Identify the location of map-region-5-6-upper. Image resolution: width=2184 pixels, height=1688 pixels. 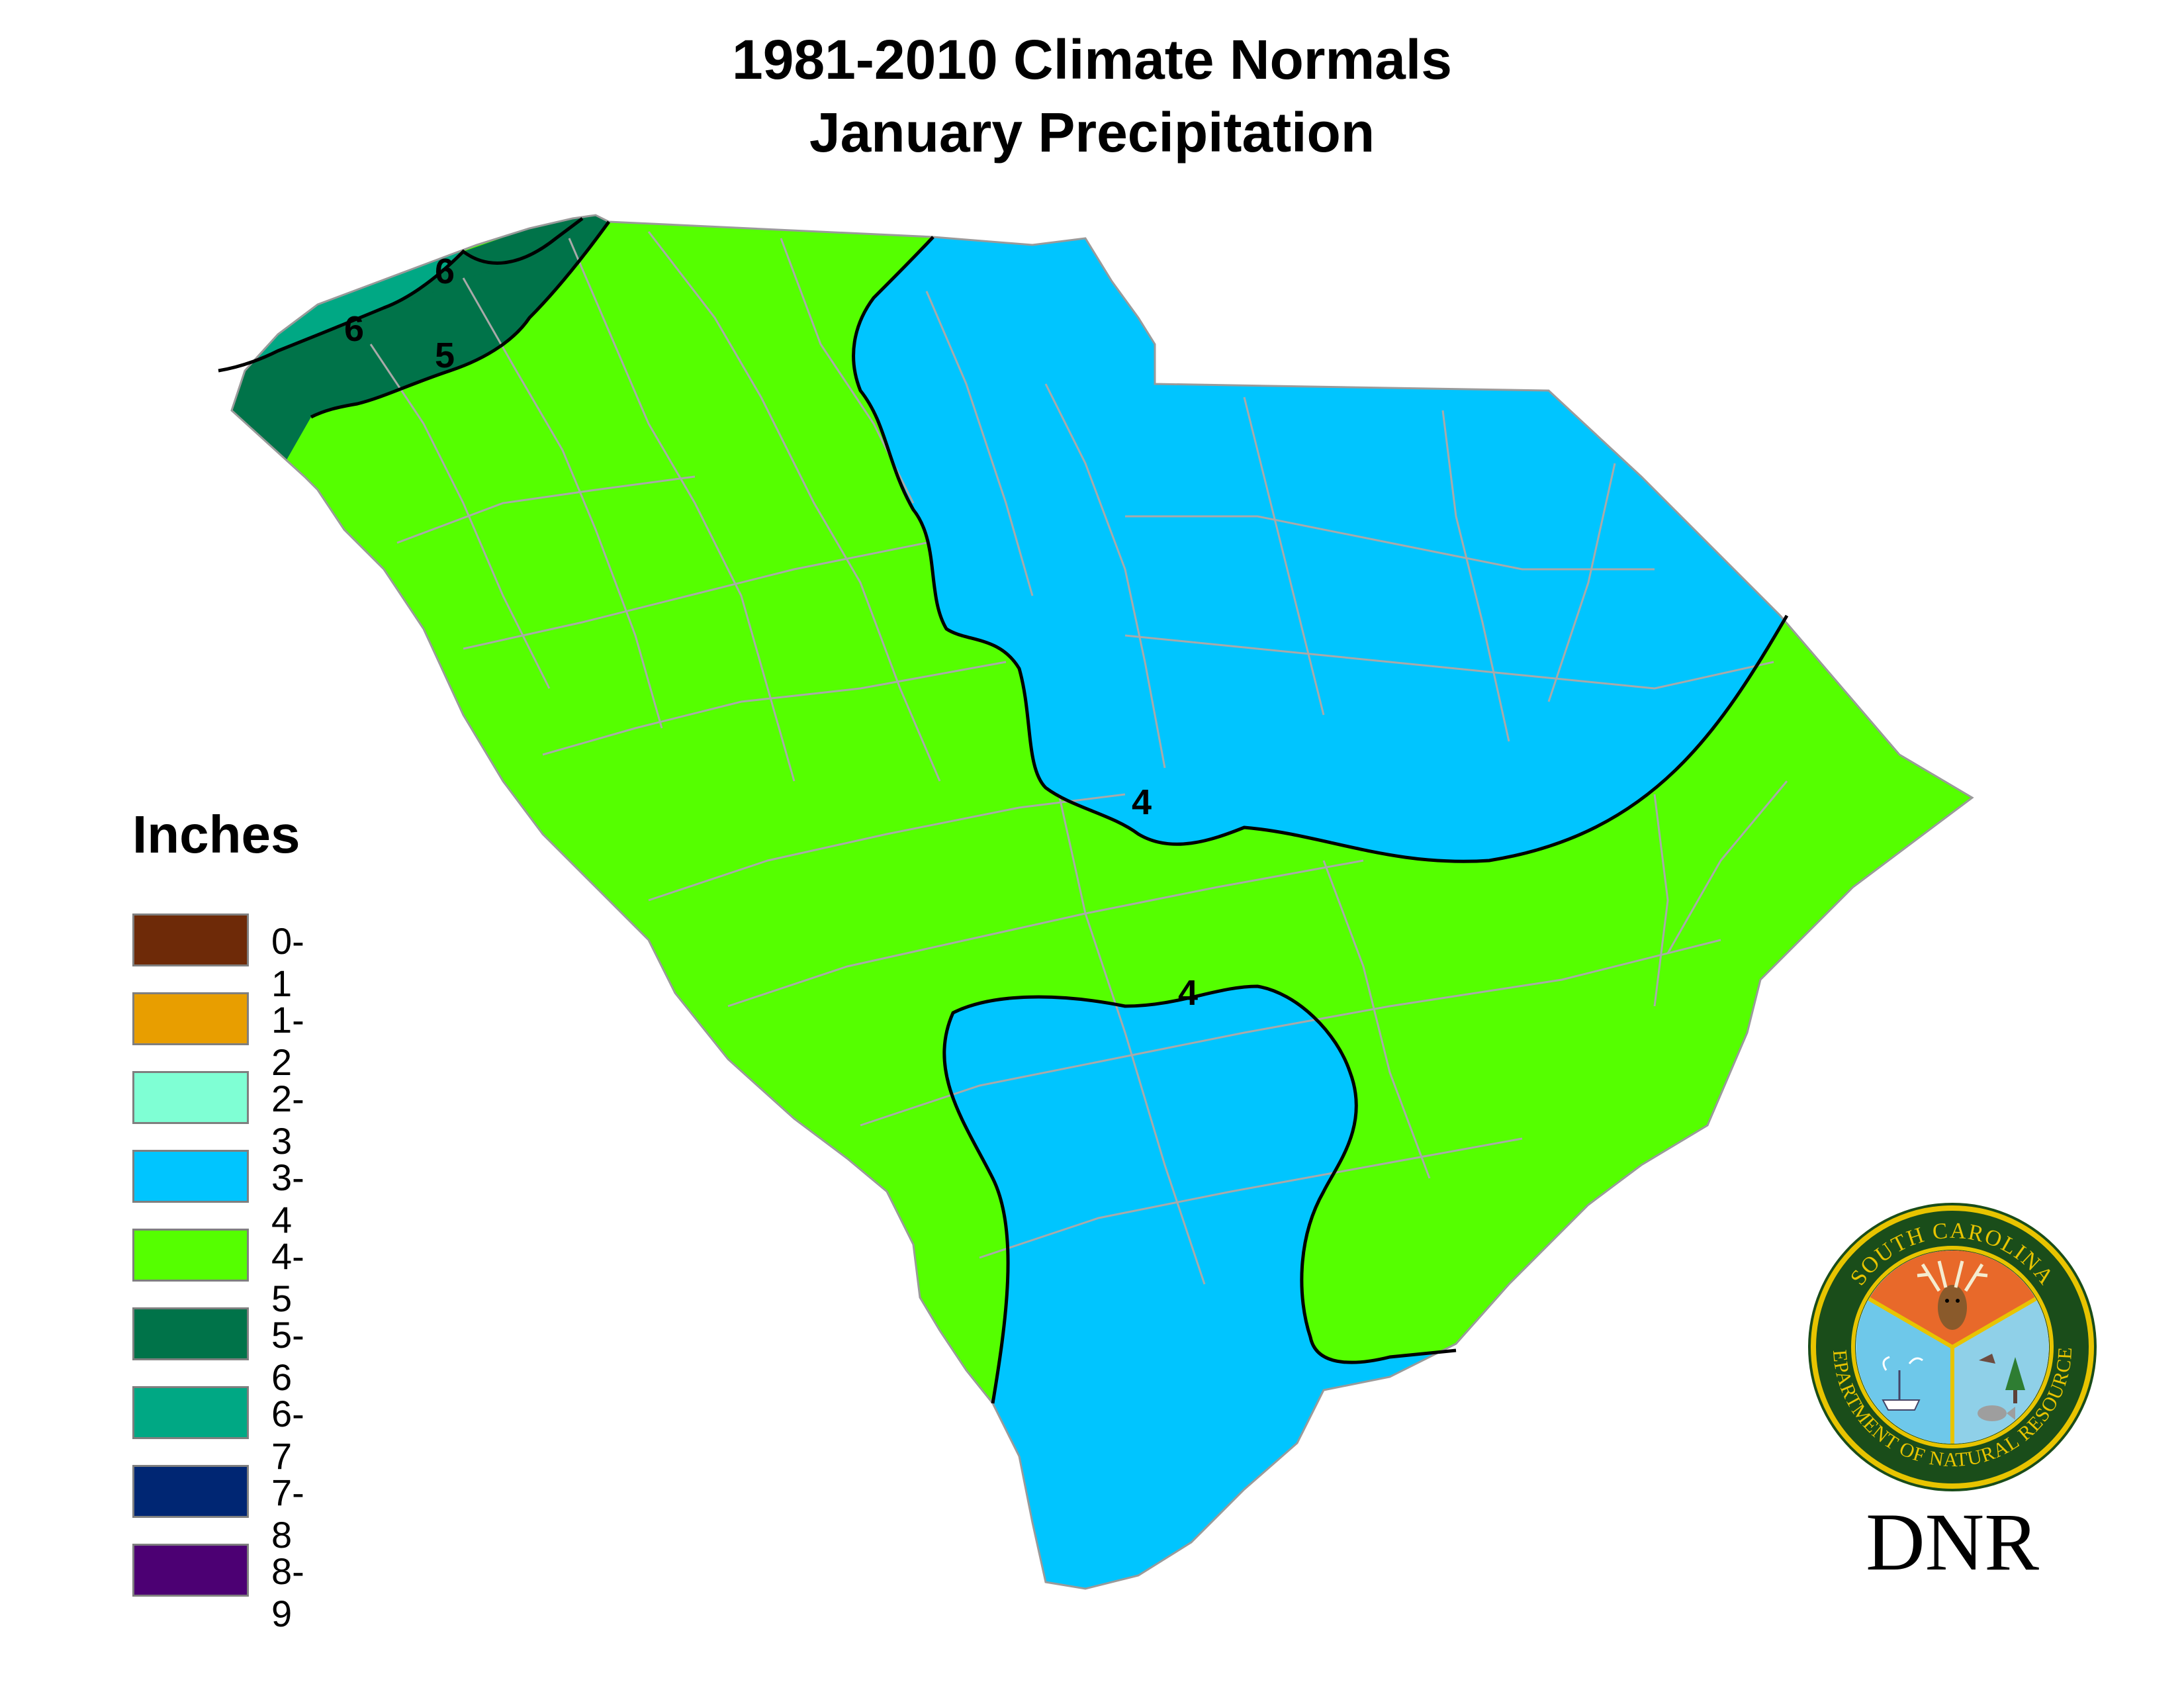
(503, 258).